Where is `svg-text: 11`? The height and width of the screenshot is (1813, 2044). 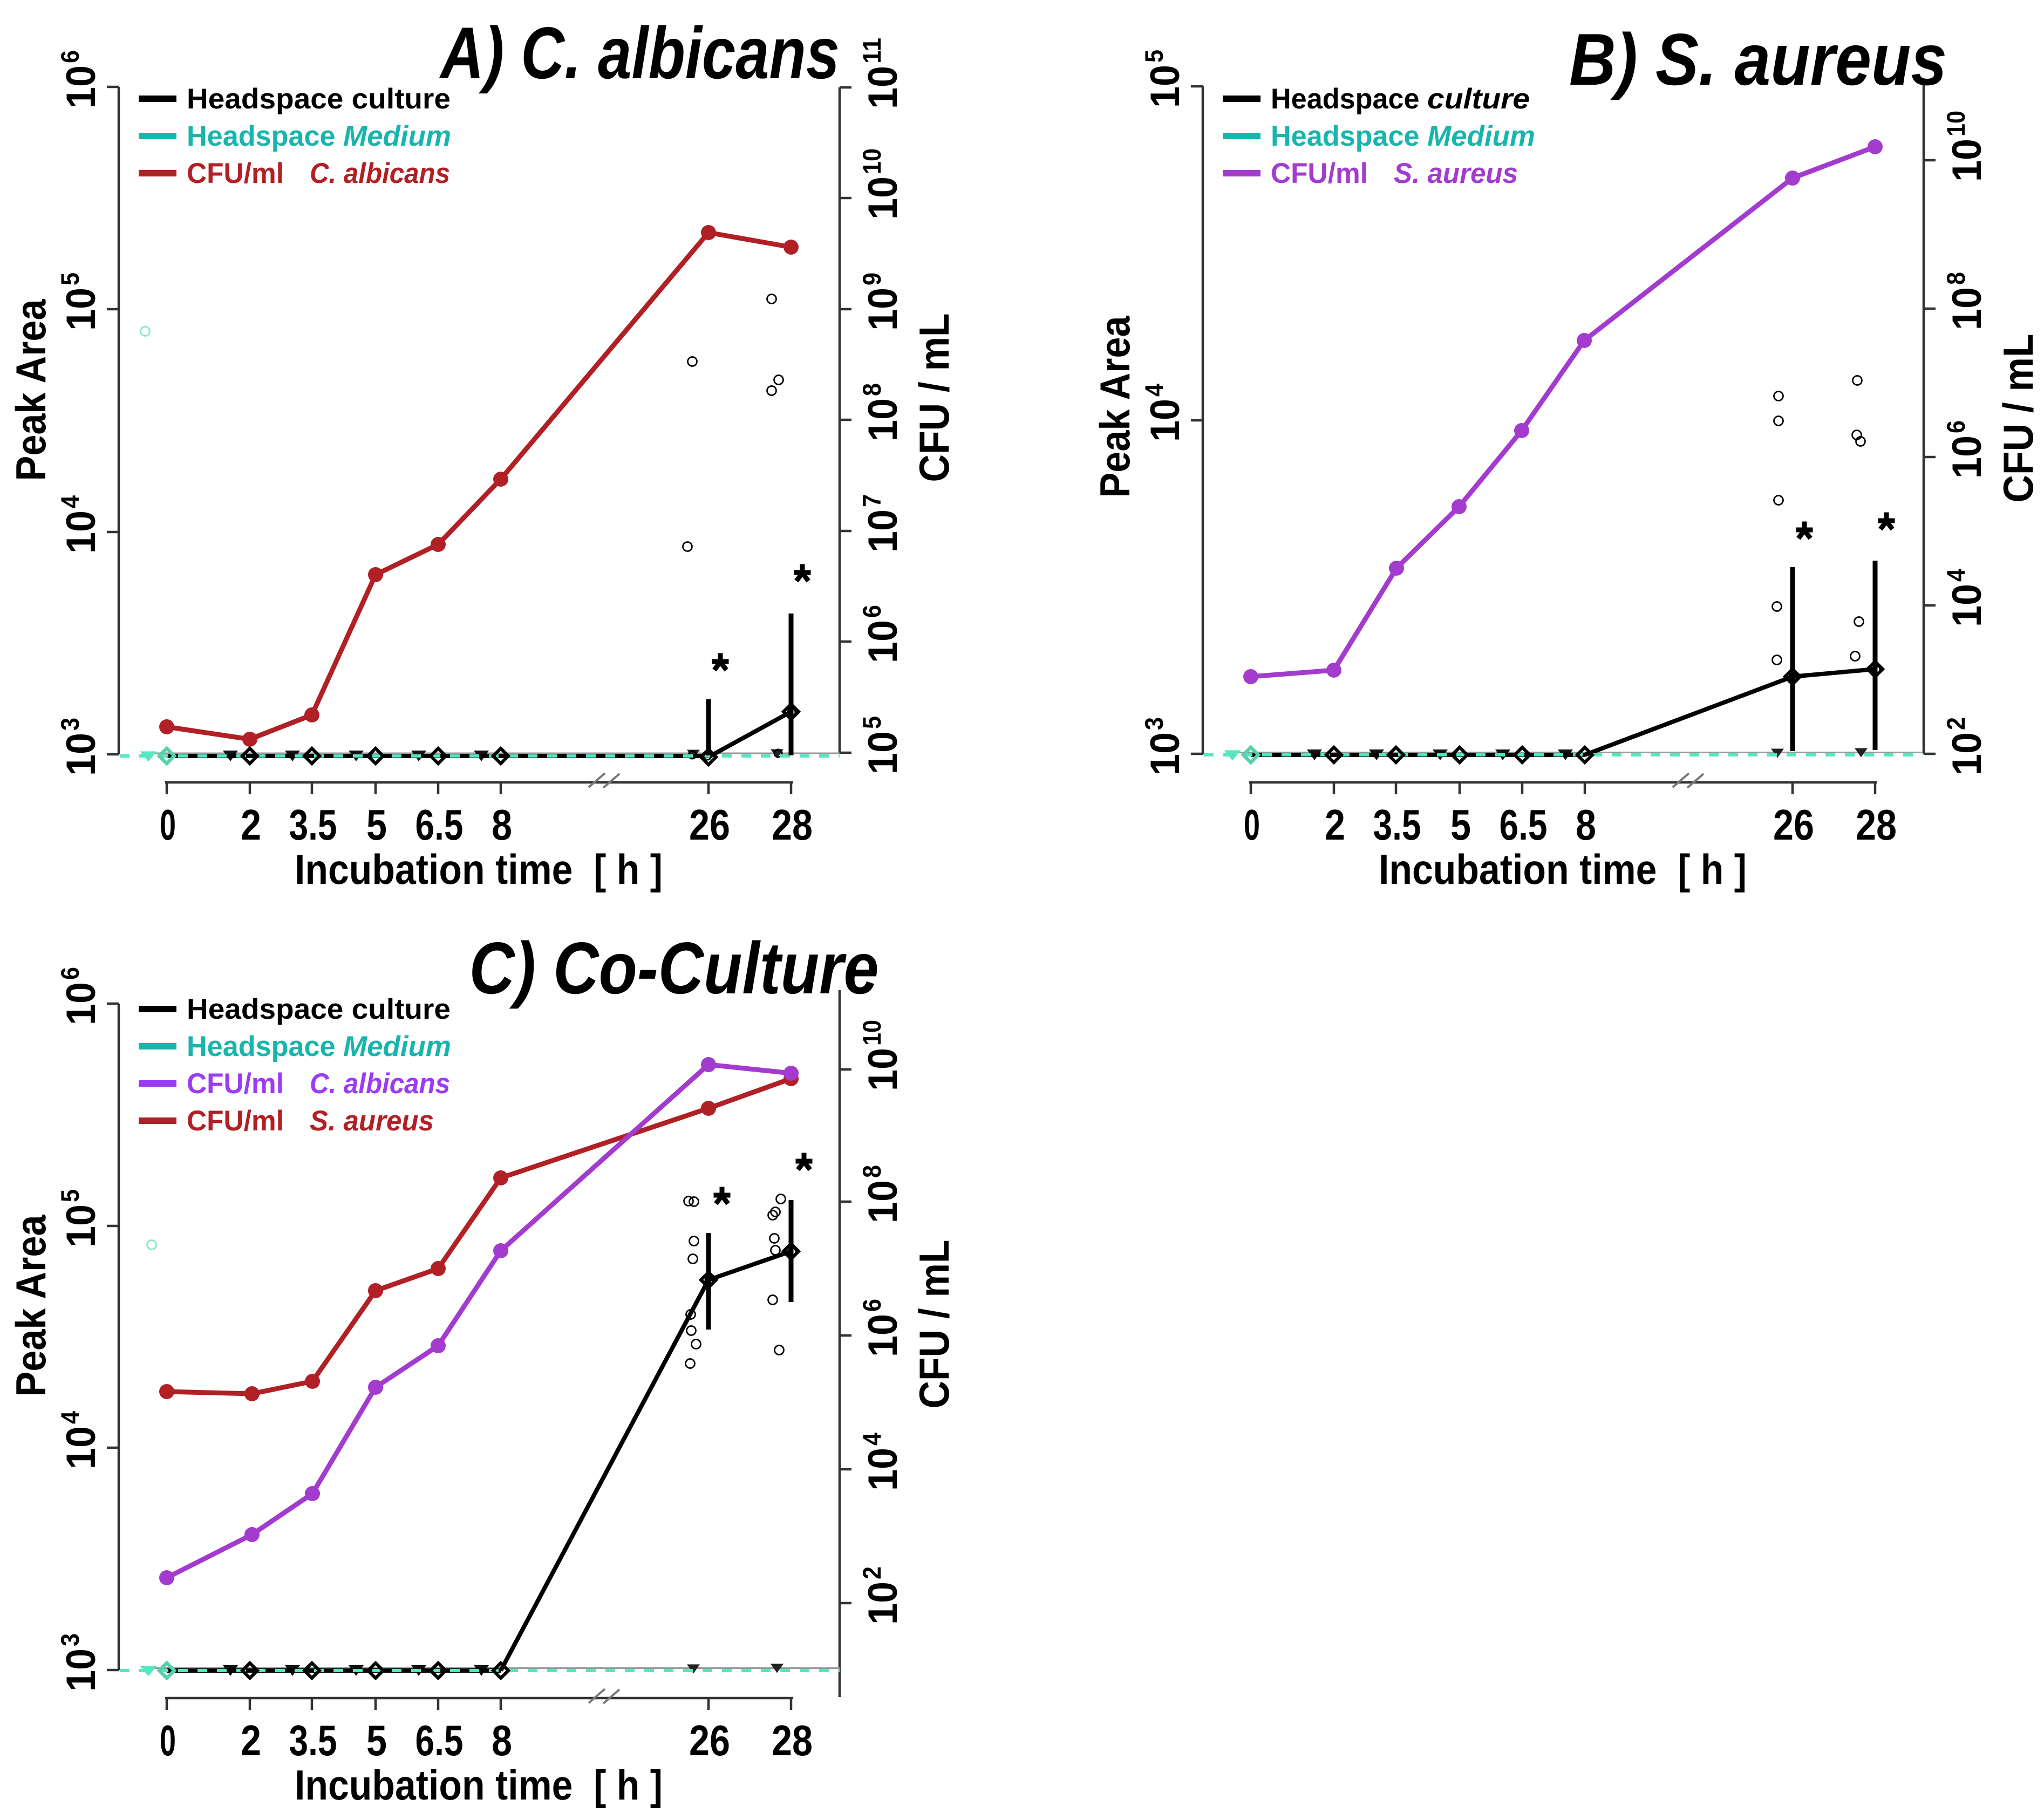 svg-text: 11 is located at coordinates (872, 51).